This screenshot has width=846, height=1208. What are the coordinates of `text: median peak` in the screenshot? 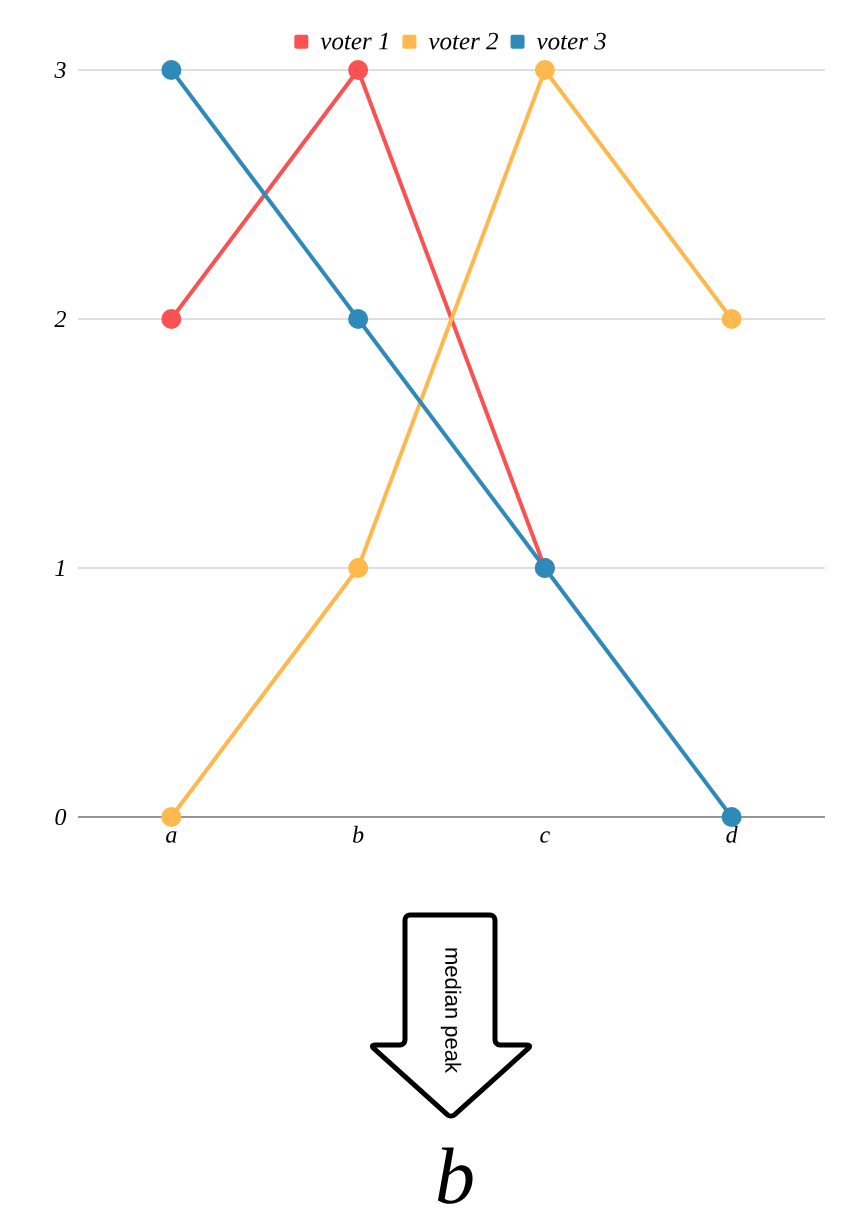 It's located at (451, 1010).